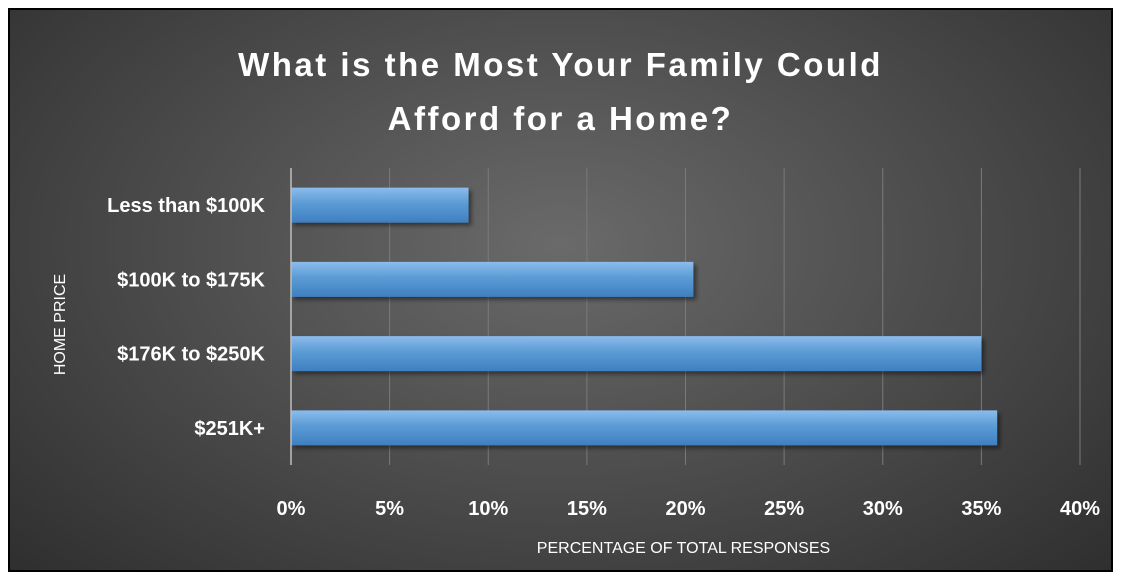  Describe the element at coordinates (560, 64) in the screenshot. I see `chart-title-line-1: What is the Most Your Family Could` at that location.